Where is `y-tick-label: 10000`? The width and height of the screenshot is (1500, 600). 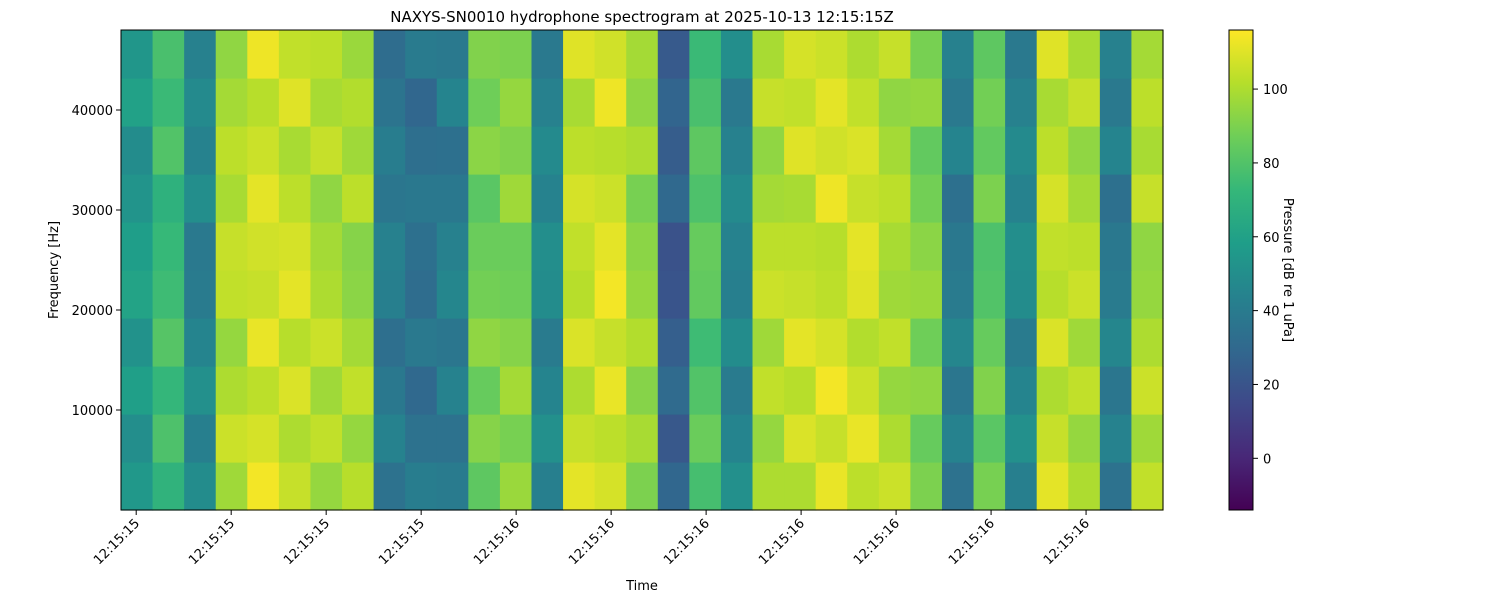
y-tick-label: 10000 is located at coordinates (92, 411).